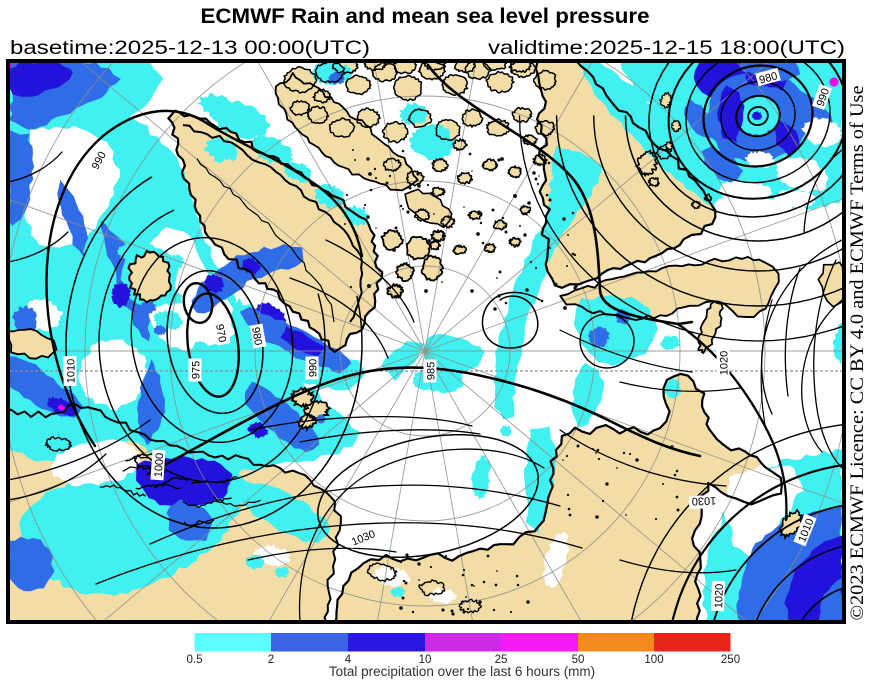 This screenshot has height=685, width=870. What do you see at coordinates (432, 371) in the screenshot?
I see `svg-text: 985` at bounding box center [432, 371].